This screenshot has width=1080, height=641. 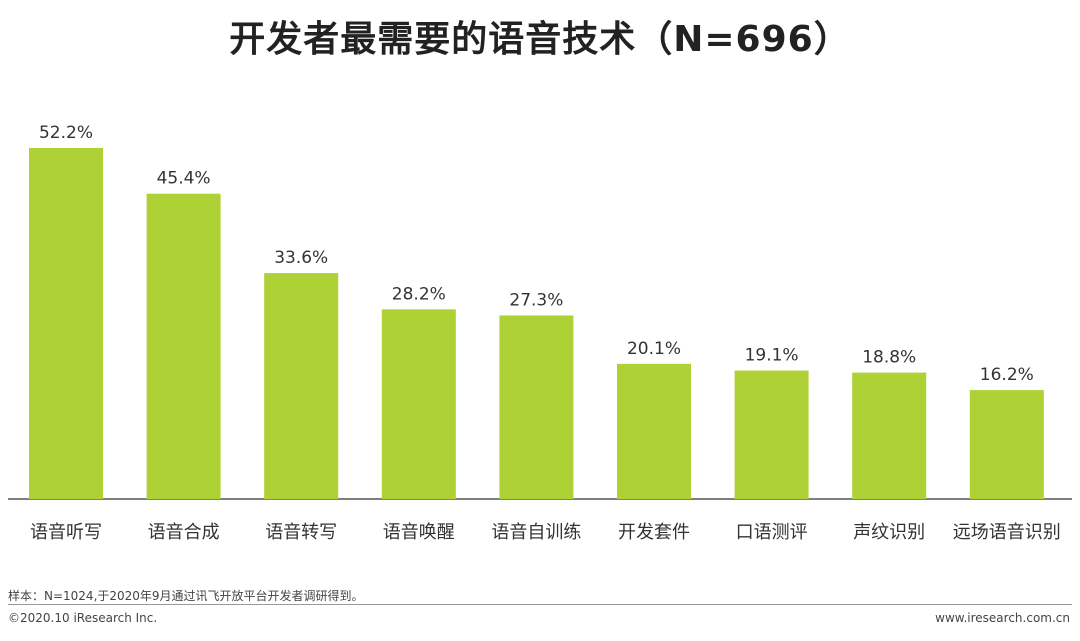 I want to click on category-label: 声纹识别, so click(x=889, y=532).